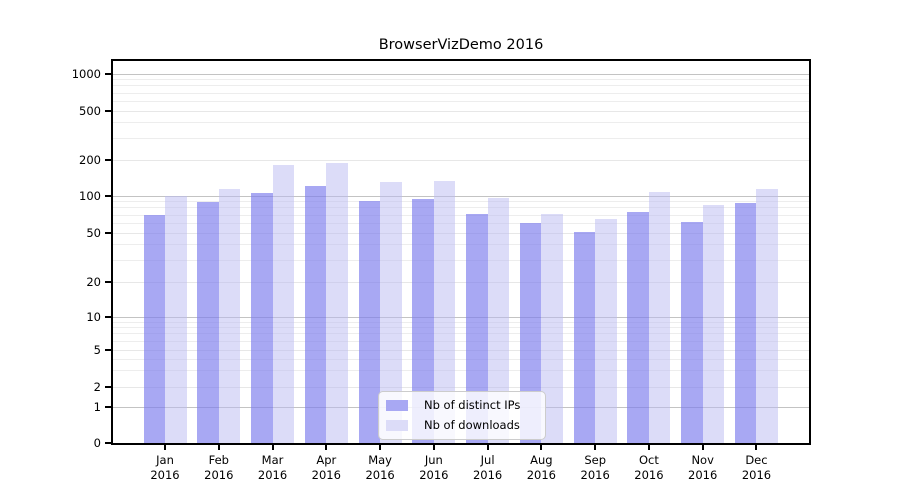 This screenshot has height=500, width=900. What do you see at coordinates (90, 111) in the screenshot?
I see `y-tick-label: 500` at bounding box center [90, 111].